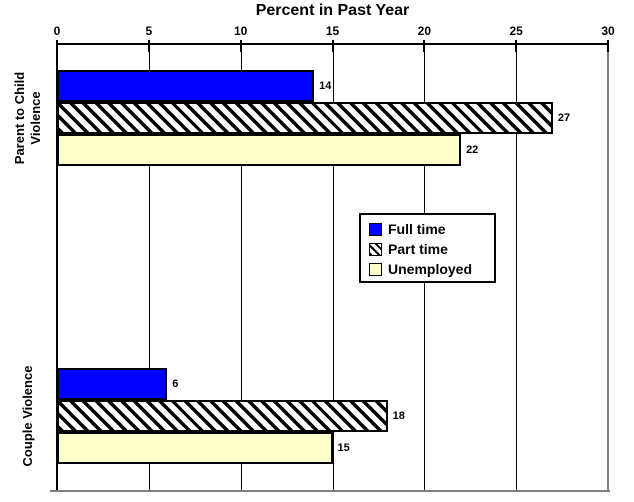 This screenshot has width=634, height=502. Describe the element at coordinates (424, 31) in the screenshot. I see `axis-tick-label: 20` at that location.